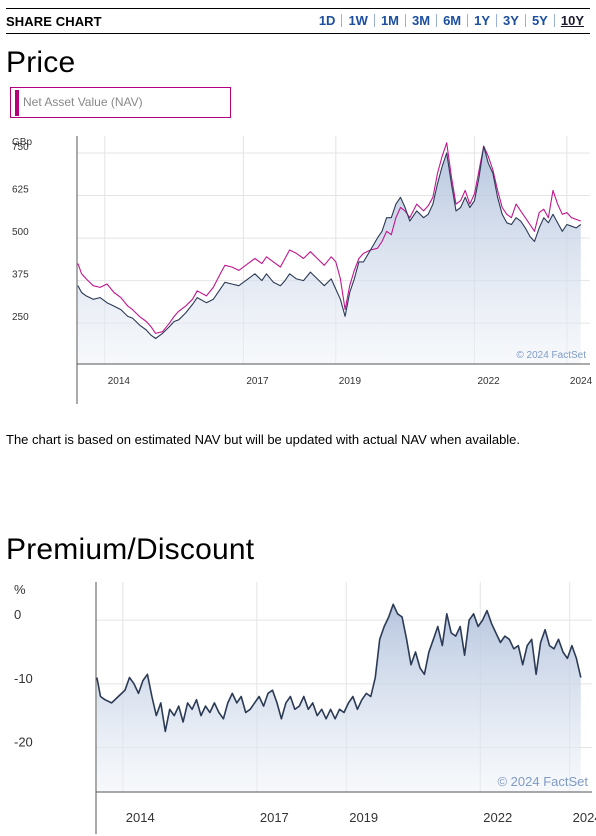 The height and width of the screenshot is (836, 596). I want to click on range-tab-6m: 6M, so click(452, 20).